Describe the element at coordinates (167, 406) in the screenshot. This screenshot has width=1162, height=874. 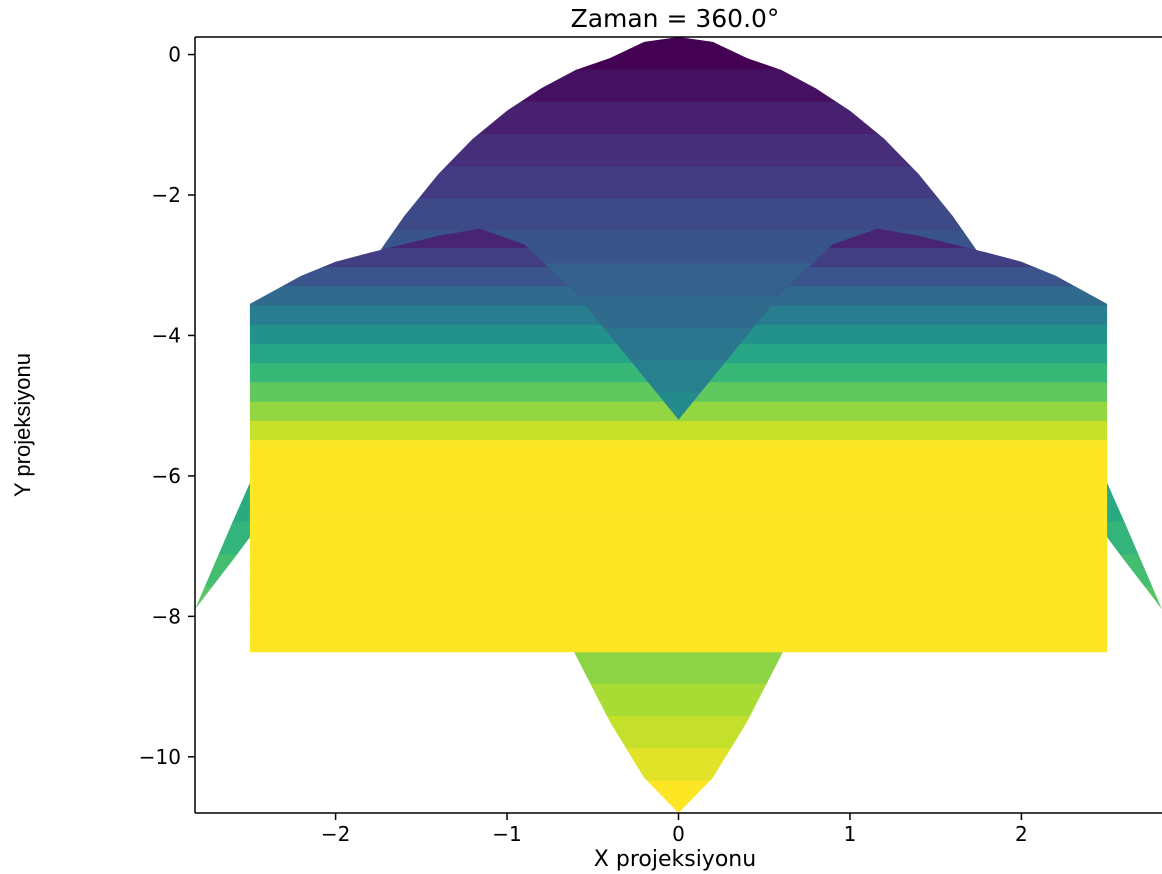
I see `y-ticks: 0 −2 −4 −6 −8 −10` at that location.